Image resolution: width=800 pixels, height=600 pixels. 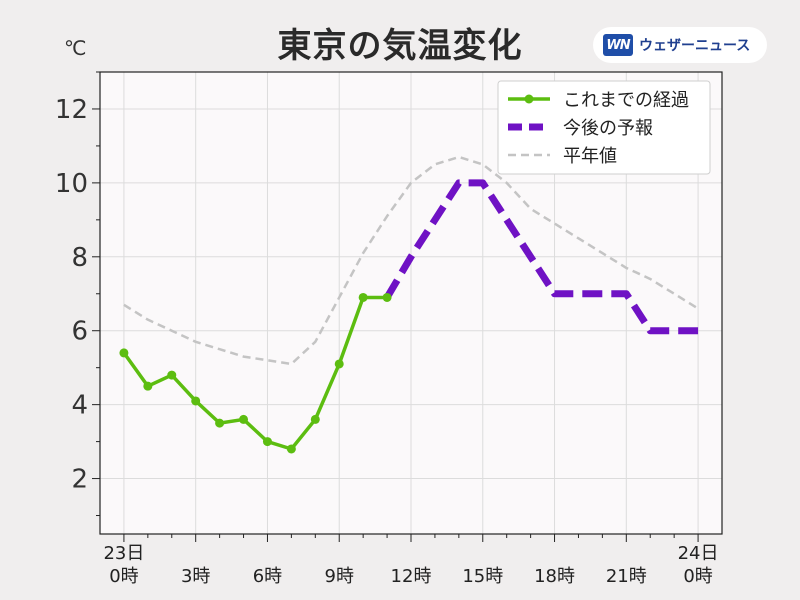 I want to click on x-tick-label-hour: 6時, so click(x=267, y=576).